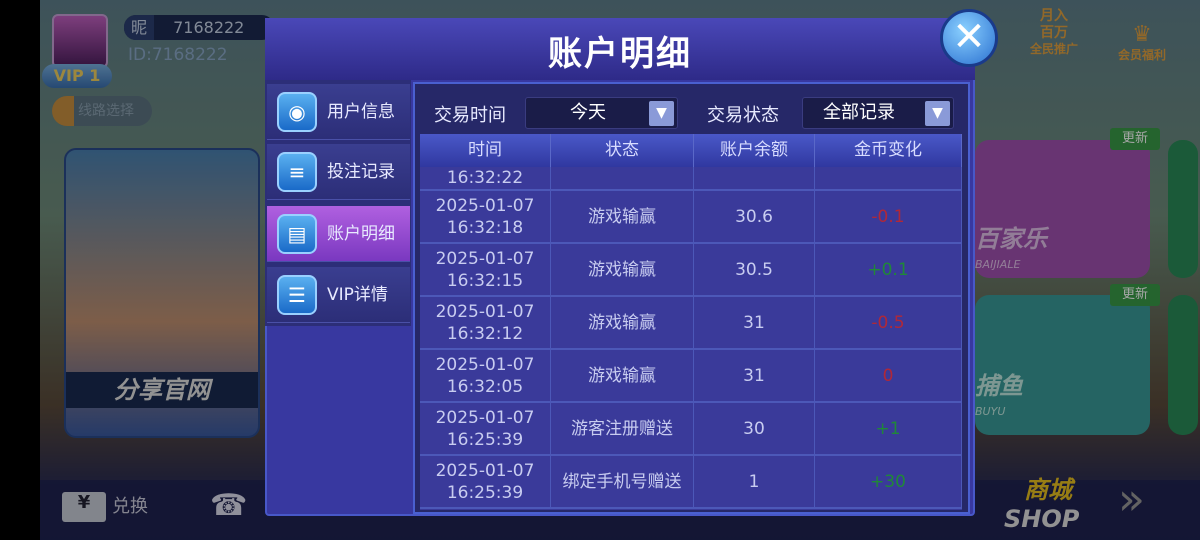 The width and height of the screenshot is (1200, 540). Describe the element at coordinates (1131, 499) in the screenshot. I see `chevron-right-icon: »` at that location.